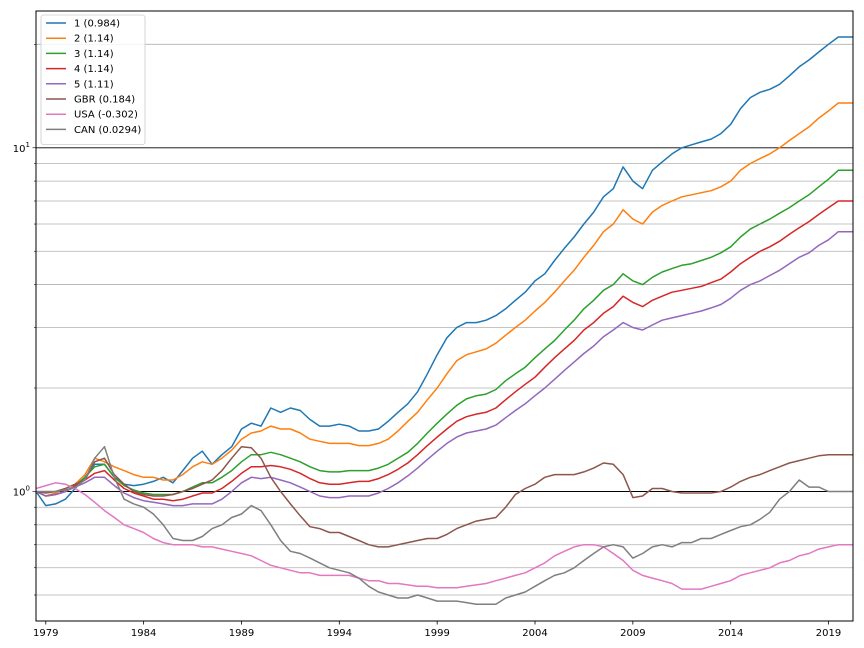 The image size is (864, 648). What do you see at coordinates (97, 24) in the screenshot?
I see `legend-label: 1 (0.984)` at bounding box center [97, 24].